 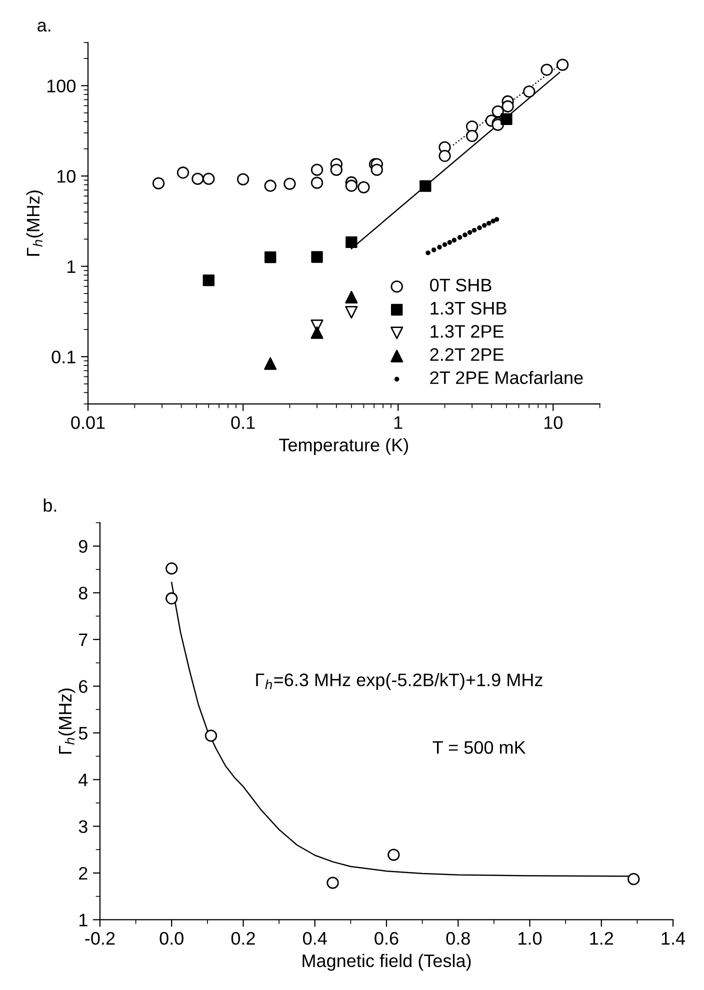 I want to click on legend-label: 0T SHB, so click(x=461, y=285).